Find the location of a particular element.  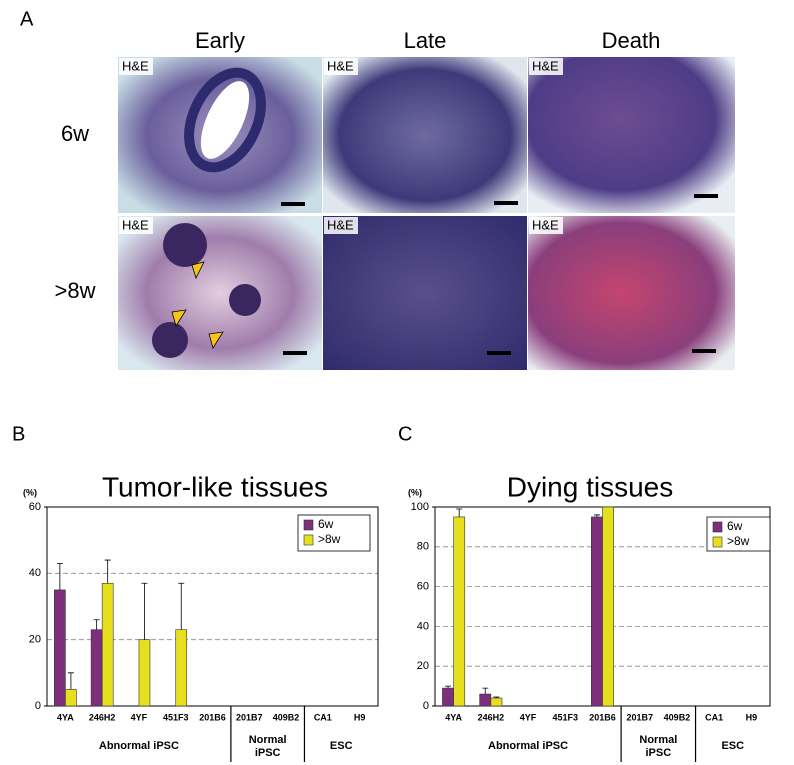

lumen is located at coordinates (225, 120).